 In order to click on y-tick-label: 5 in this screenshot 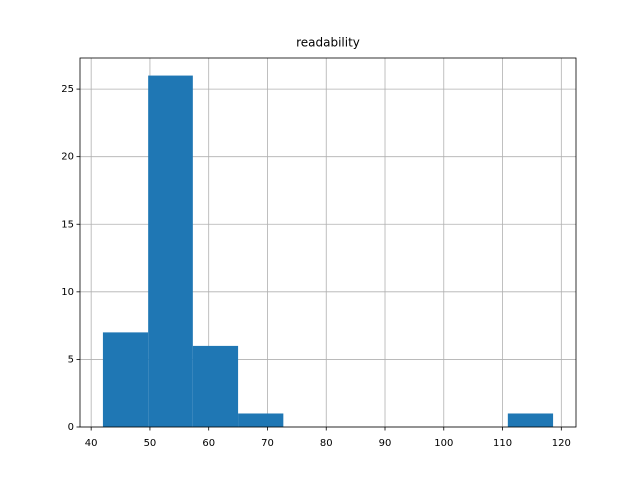, I will do `click(71, 359)`.